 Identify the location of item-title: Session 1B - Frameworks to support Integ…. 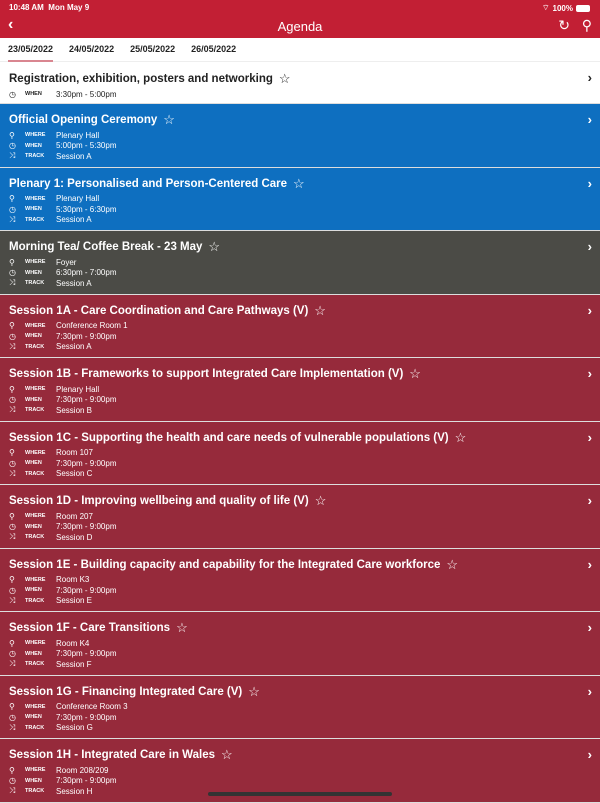
(206, 374).